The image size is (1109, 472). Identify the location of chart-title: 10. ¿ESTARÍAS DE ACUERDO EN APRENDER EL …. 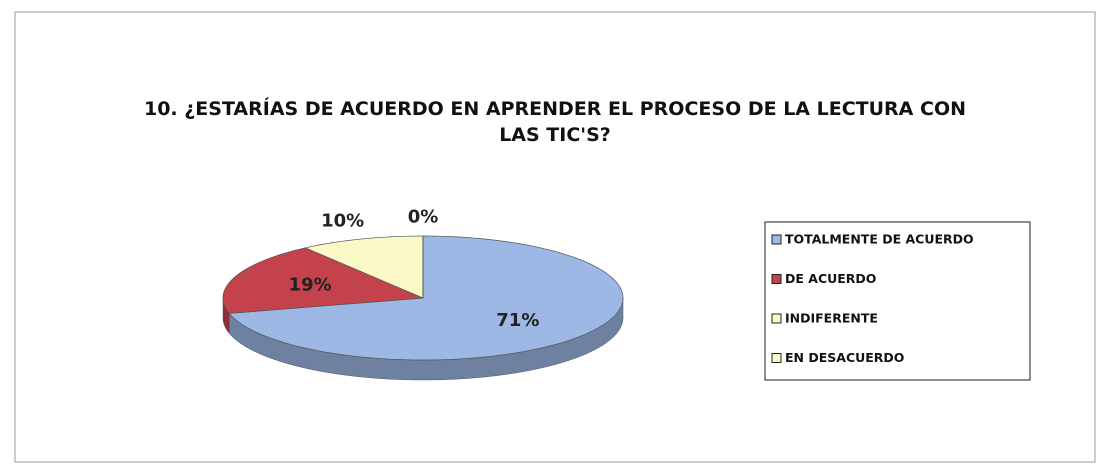
(554, 122).